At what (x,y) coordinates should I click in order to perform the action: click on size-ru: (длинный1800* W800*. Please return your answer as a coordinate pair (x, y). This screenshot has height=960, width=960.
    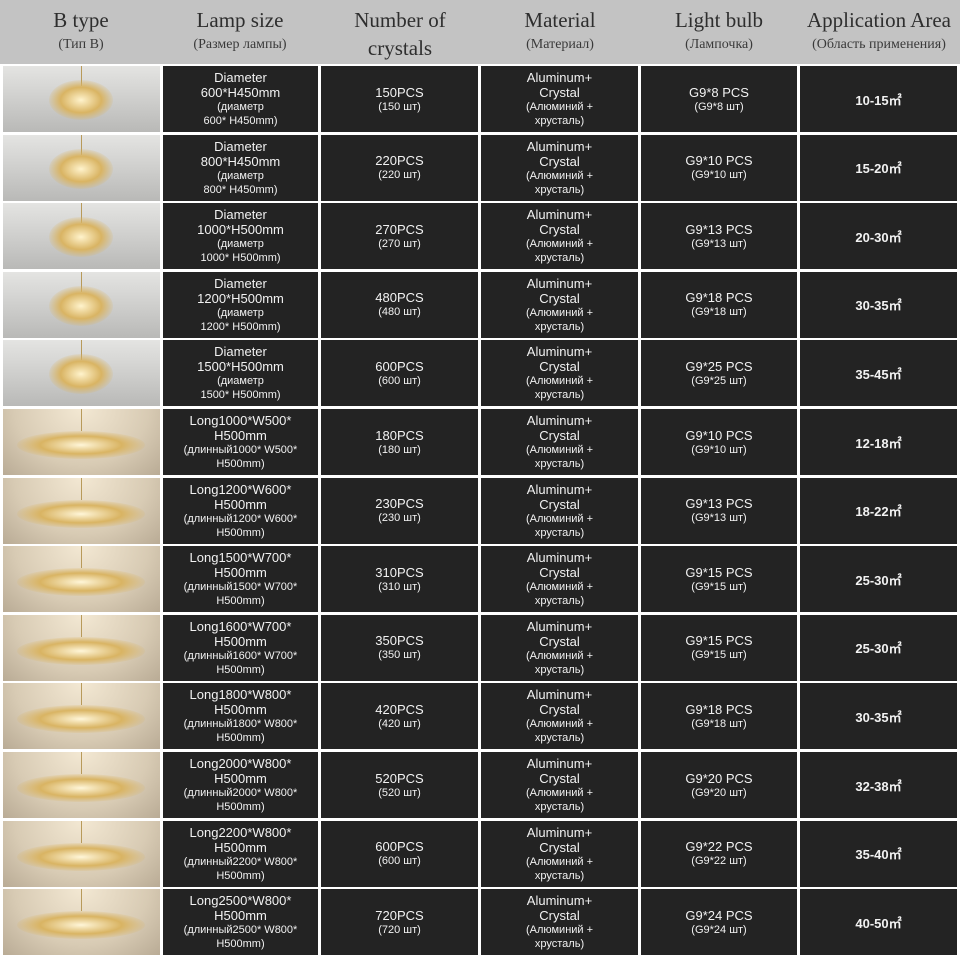
    Looking at the image, I should click on (240, 724).